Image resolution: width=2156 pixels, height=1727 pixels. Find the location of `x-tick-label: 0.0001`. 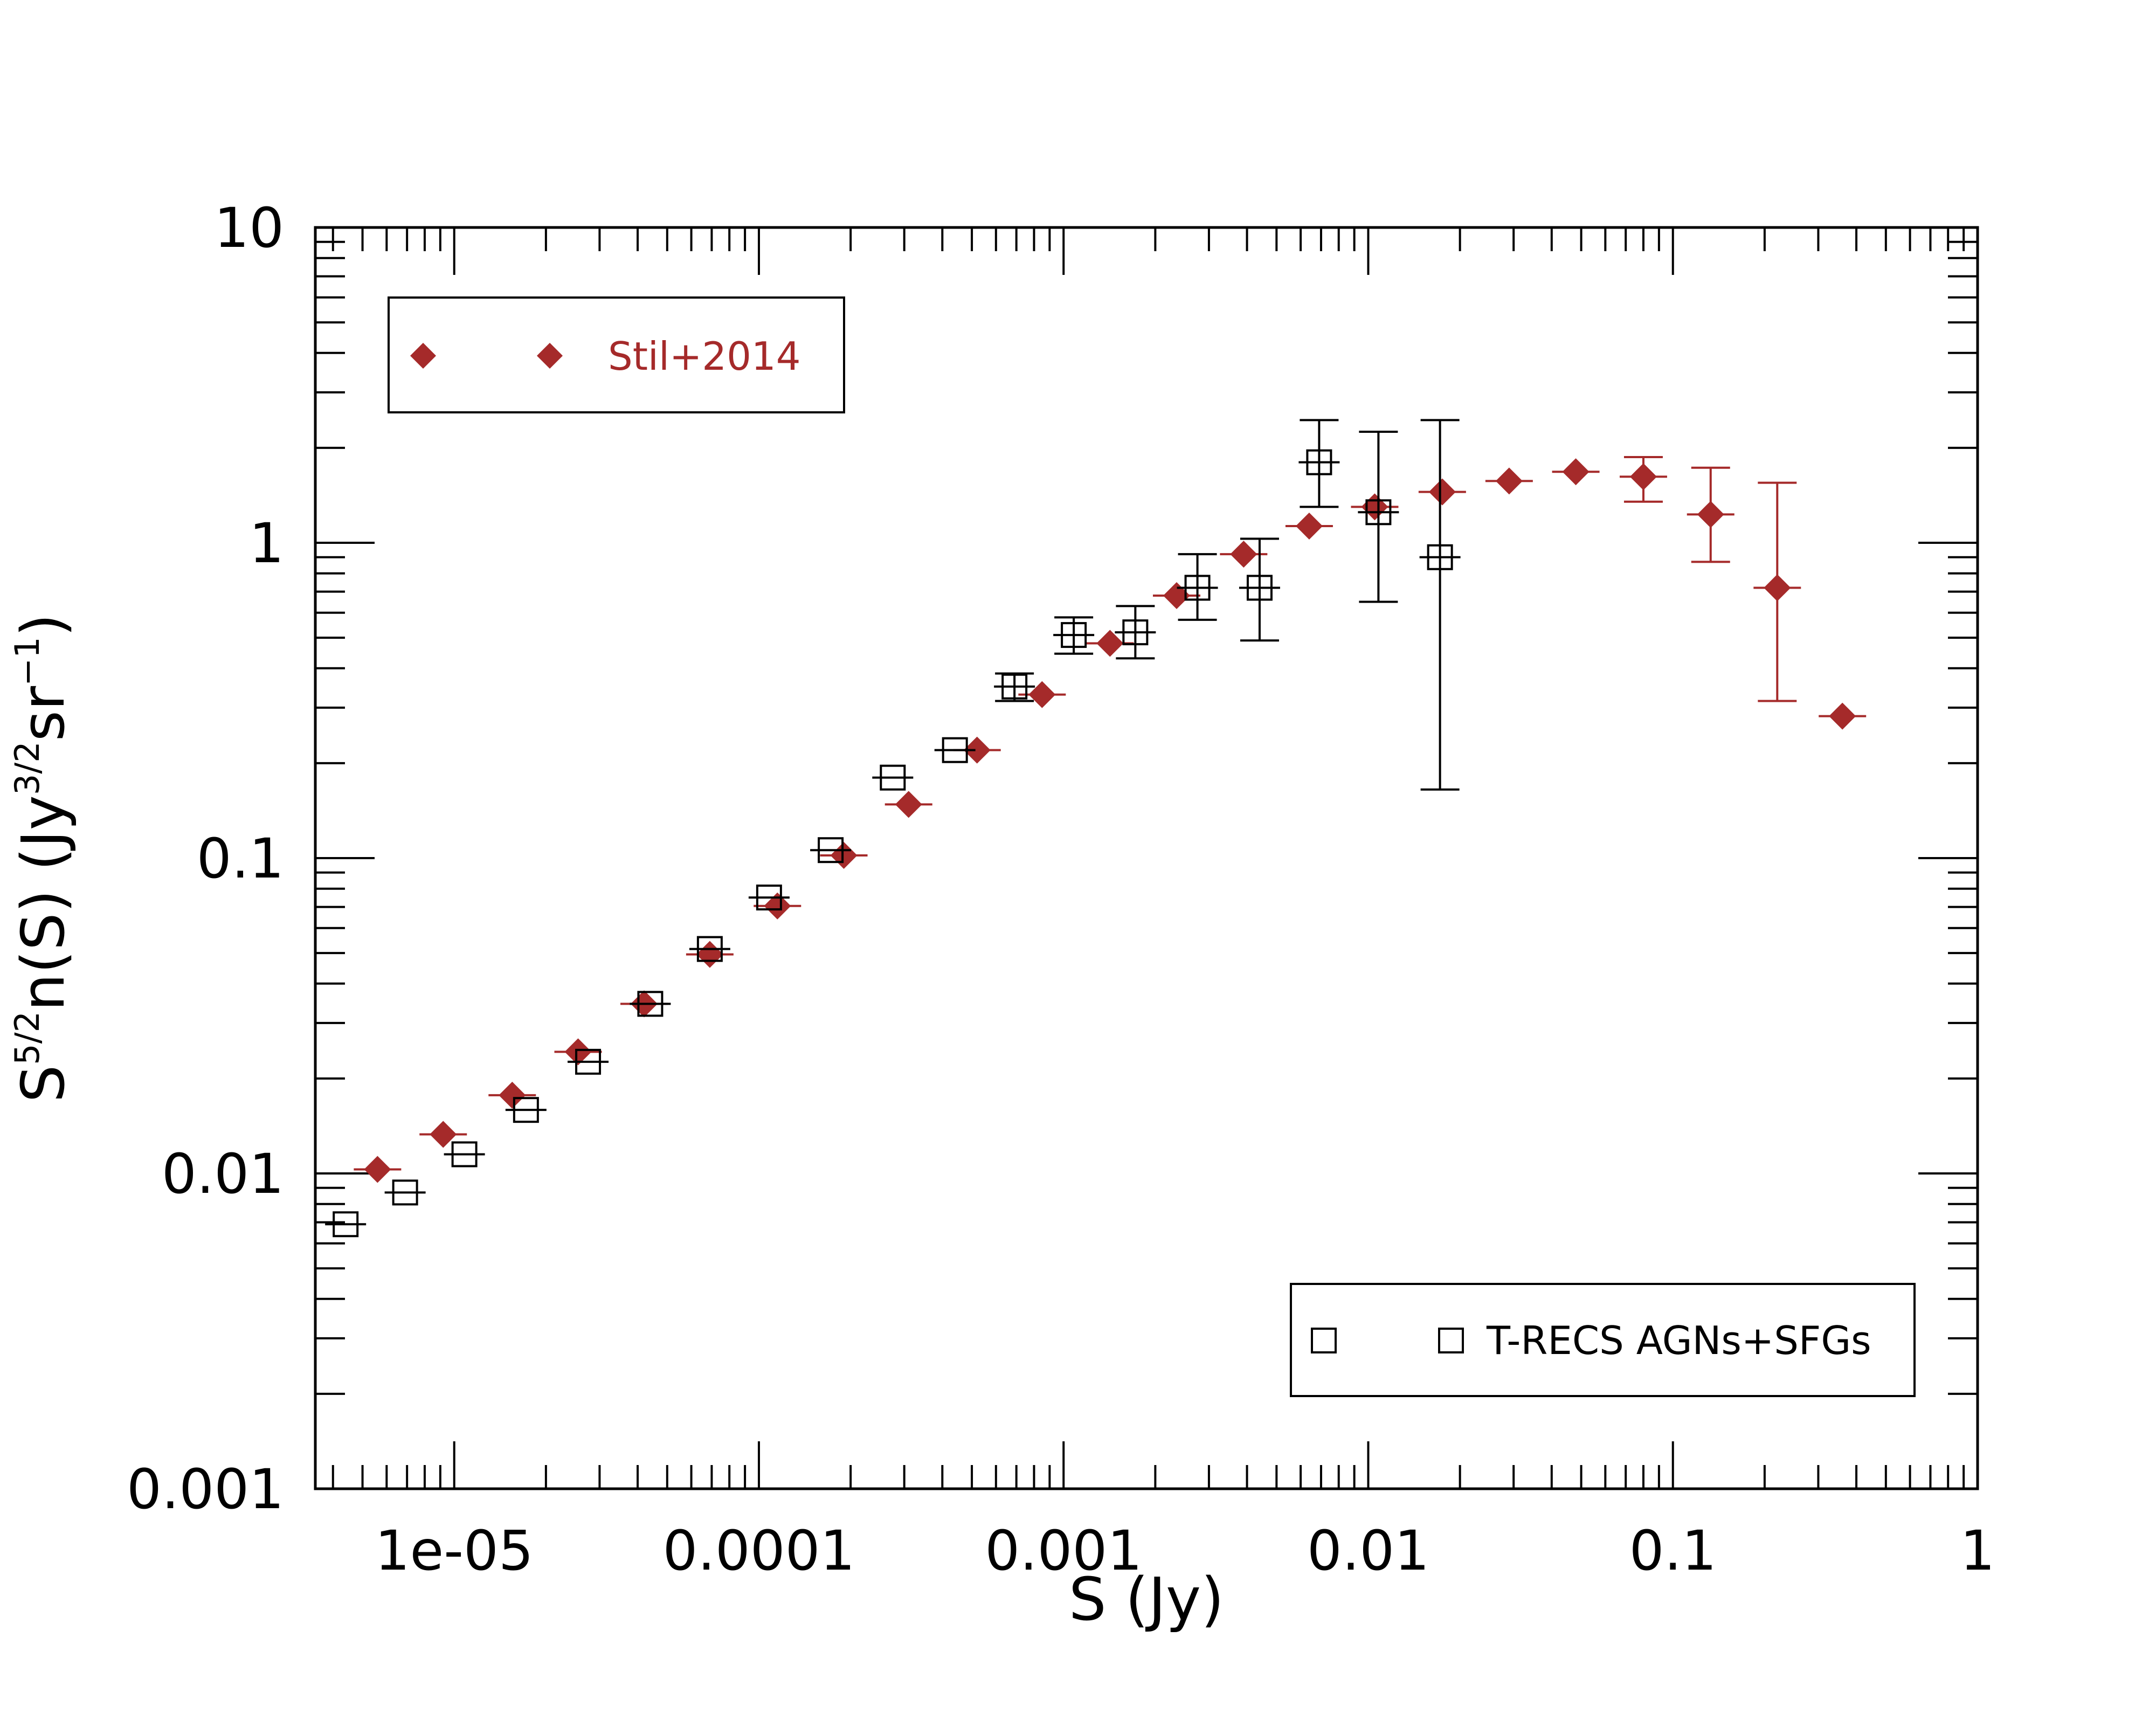

x-tick-label: 0.0001 is located at coordinates (759, 1551).